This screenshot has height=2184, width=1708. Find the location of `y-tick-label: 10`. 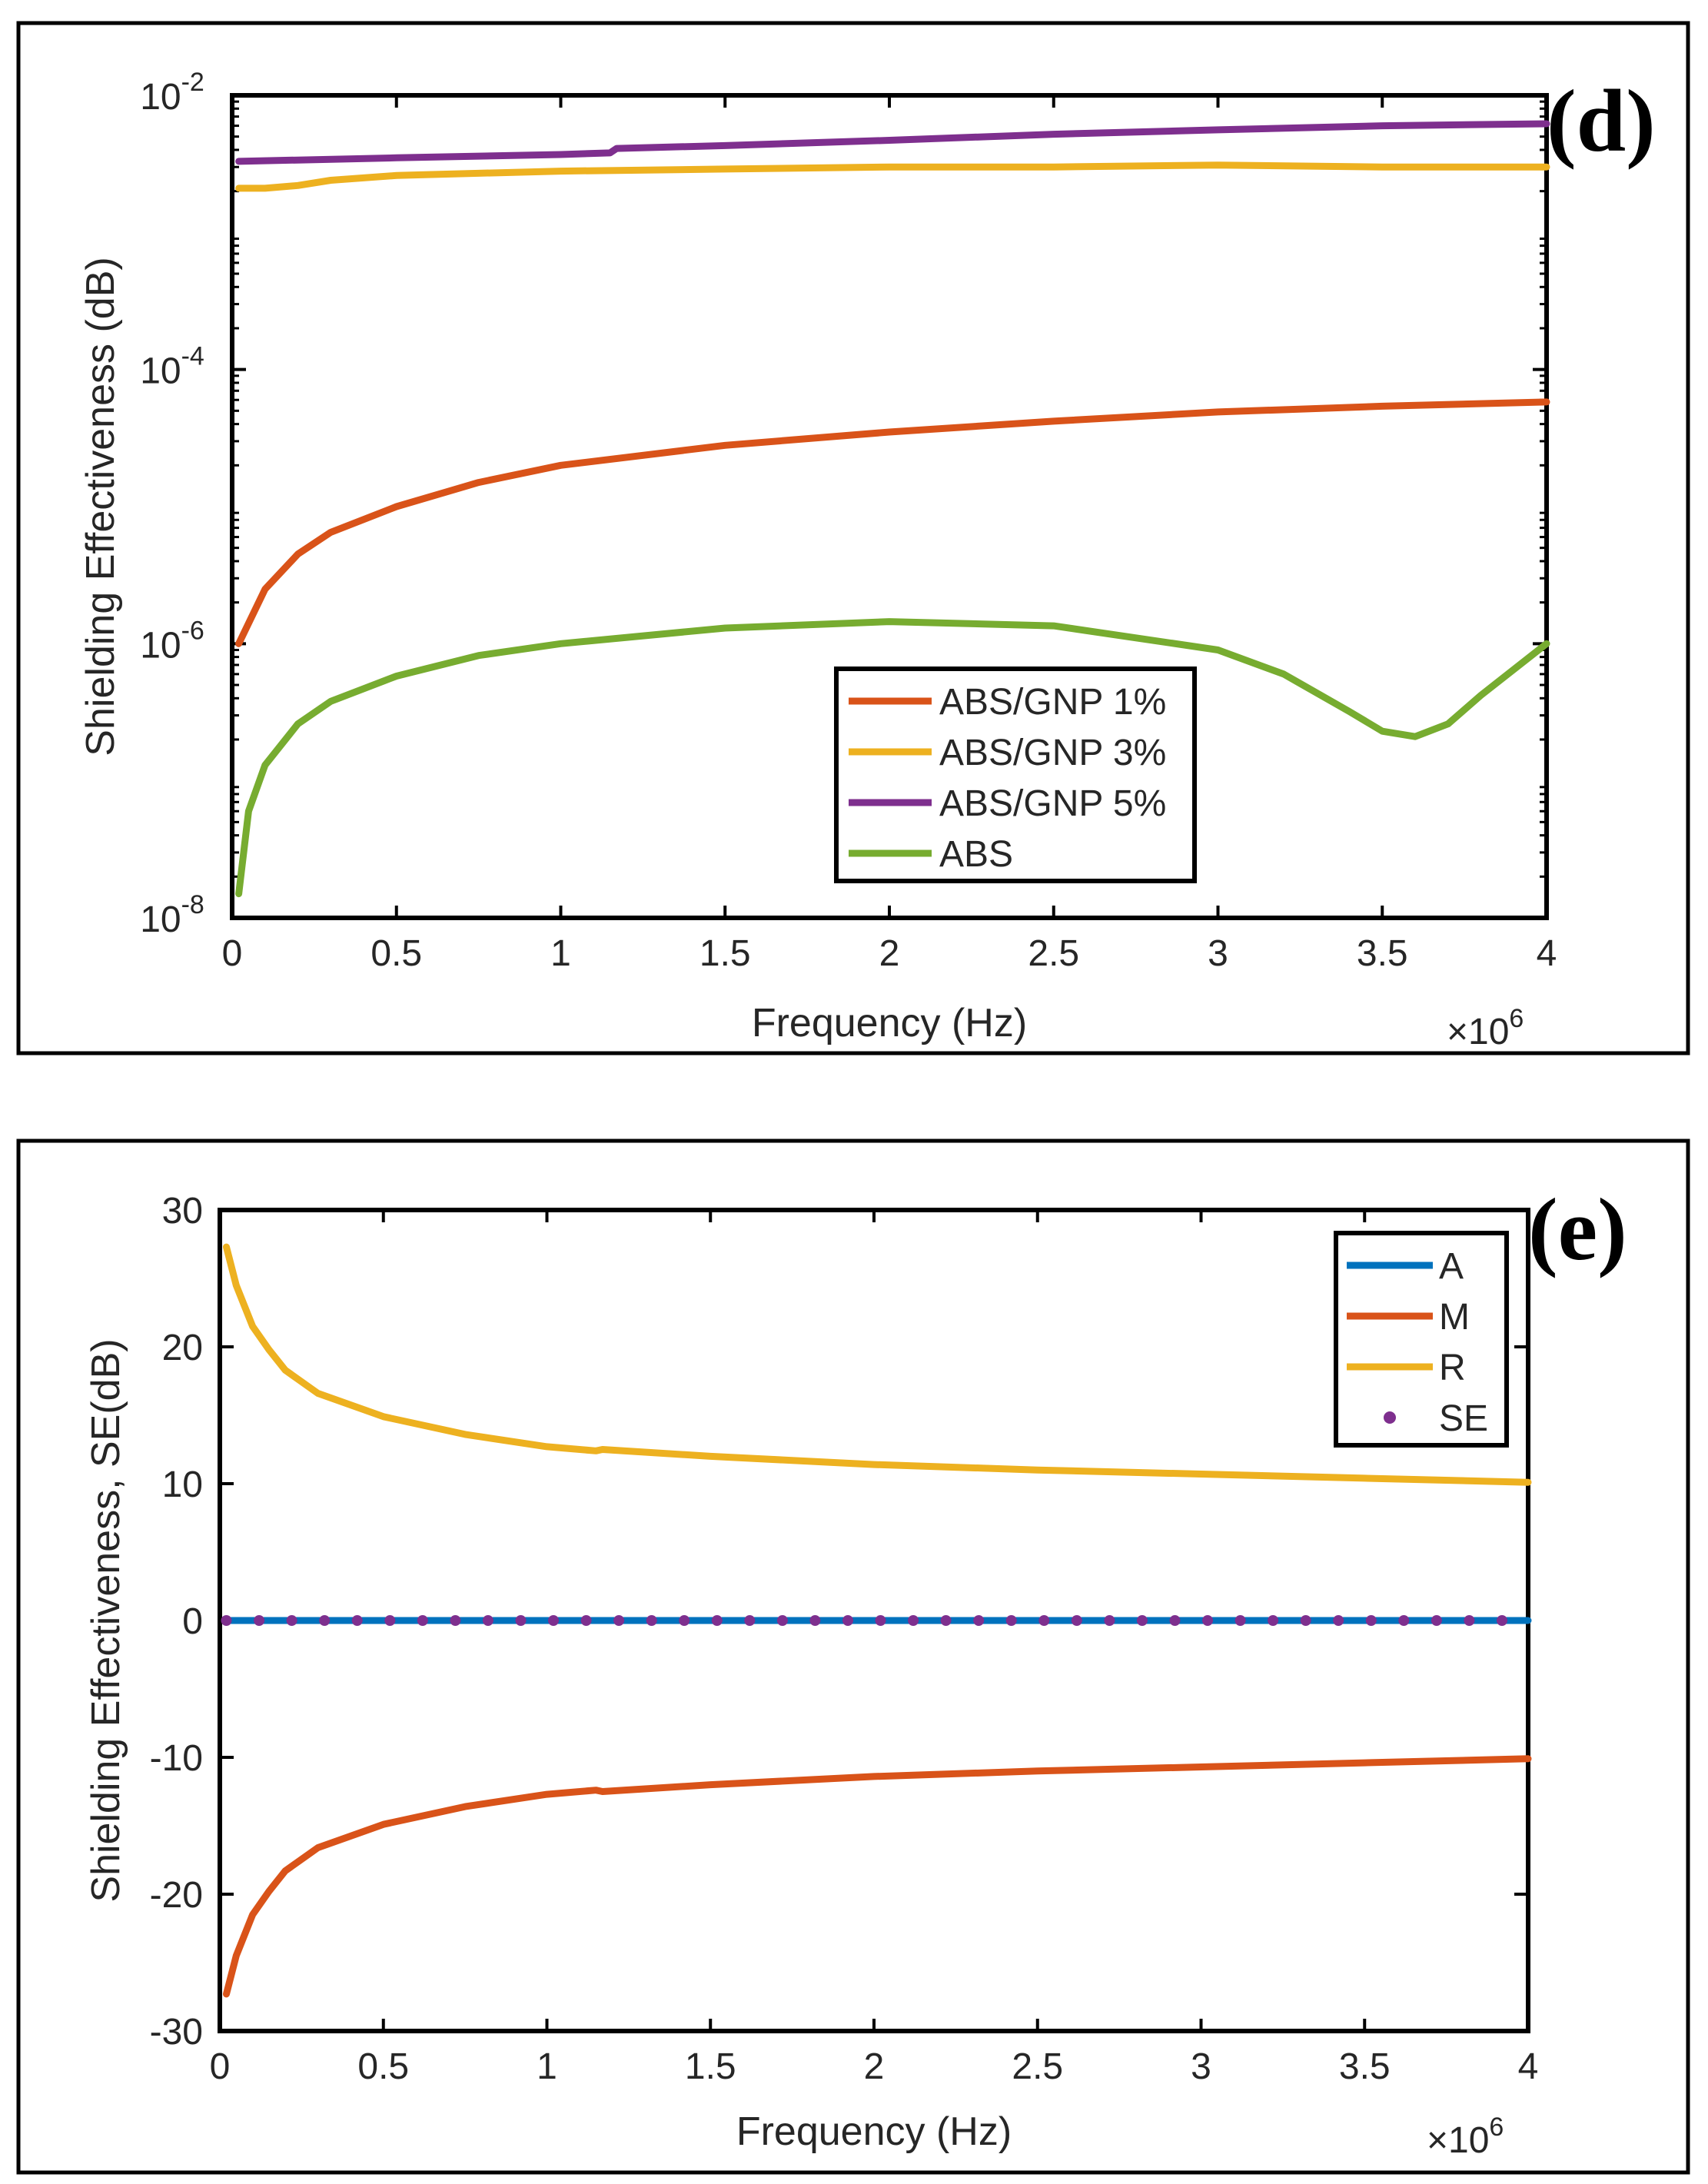

y-tick-label: 10 is located at coordinates (182, 1484).